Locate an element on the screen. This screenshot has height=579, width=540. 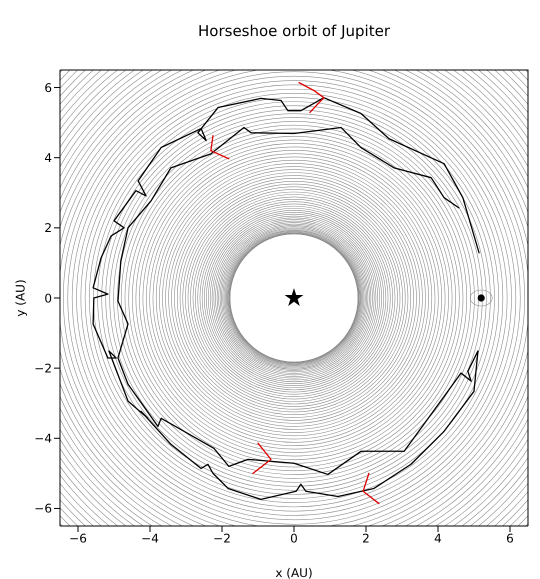
y-axis-title: y (AU) is located at coordinates (20, 298).